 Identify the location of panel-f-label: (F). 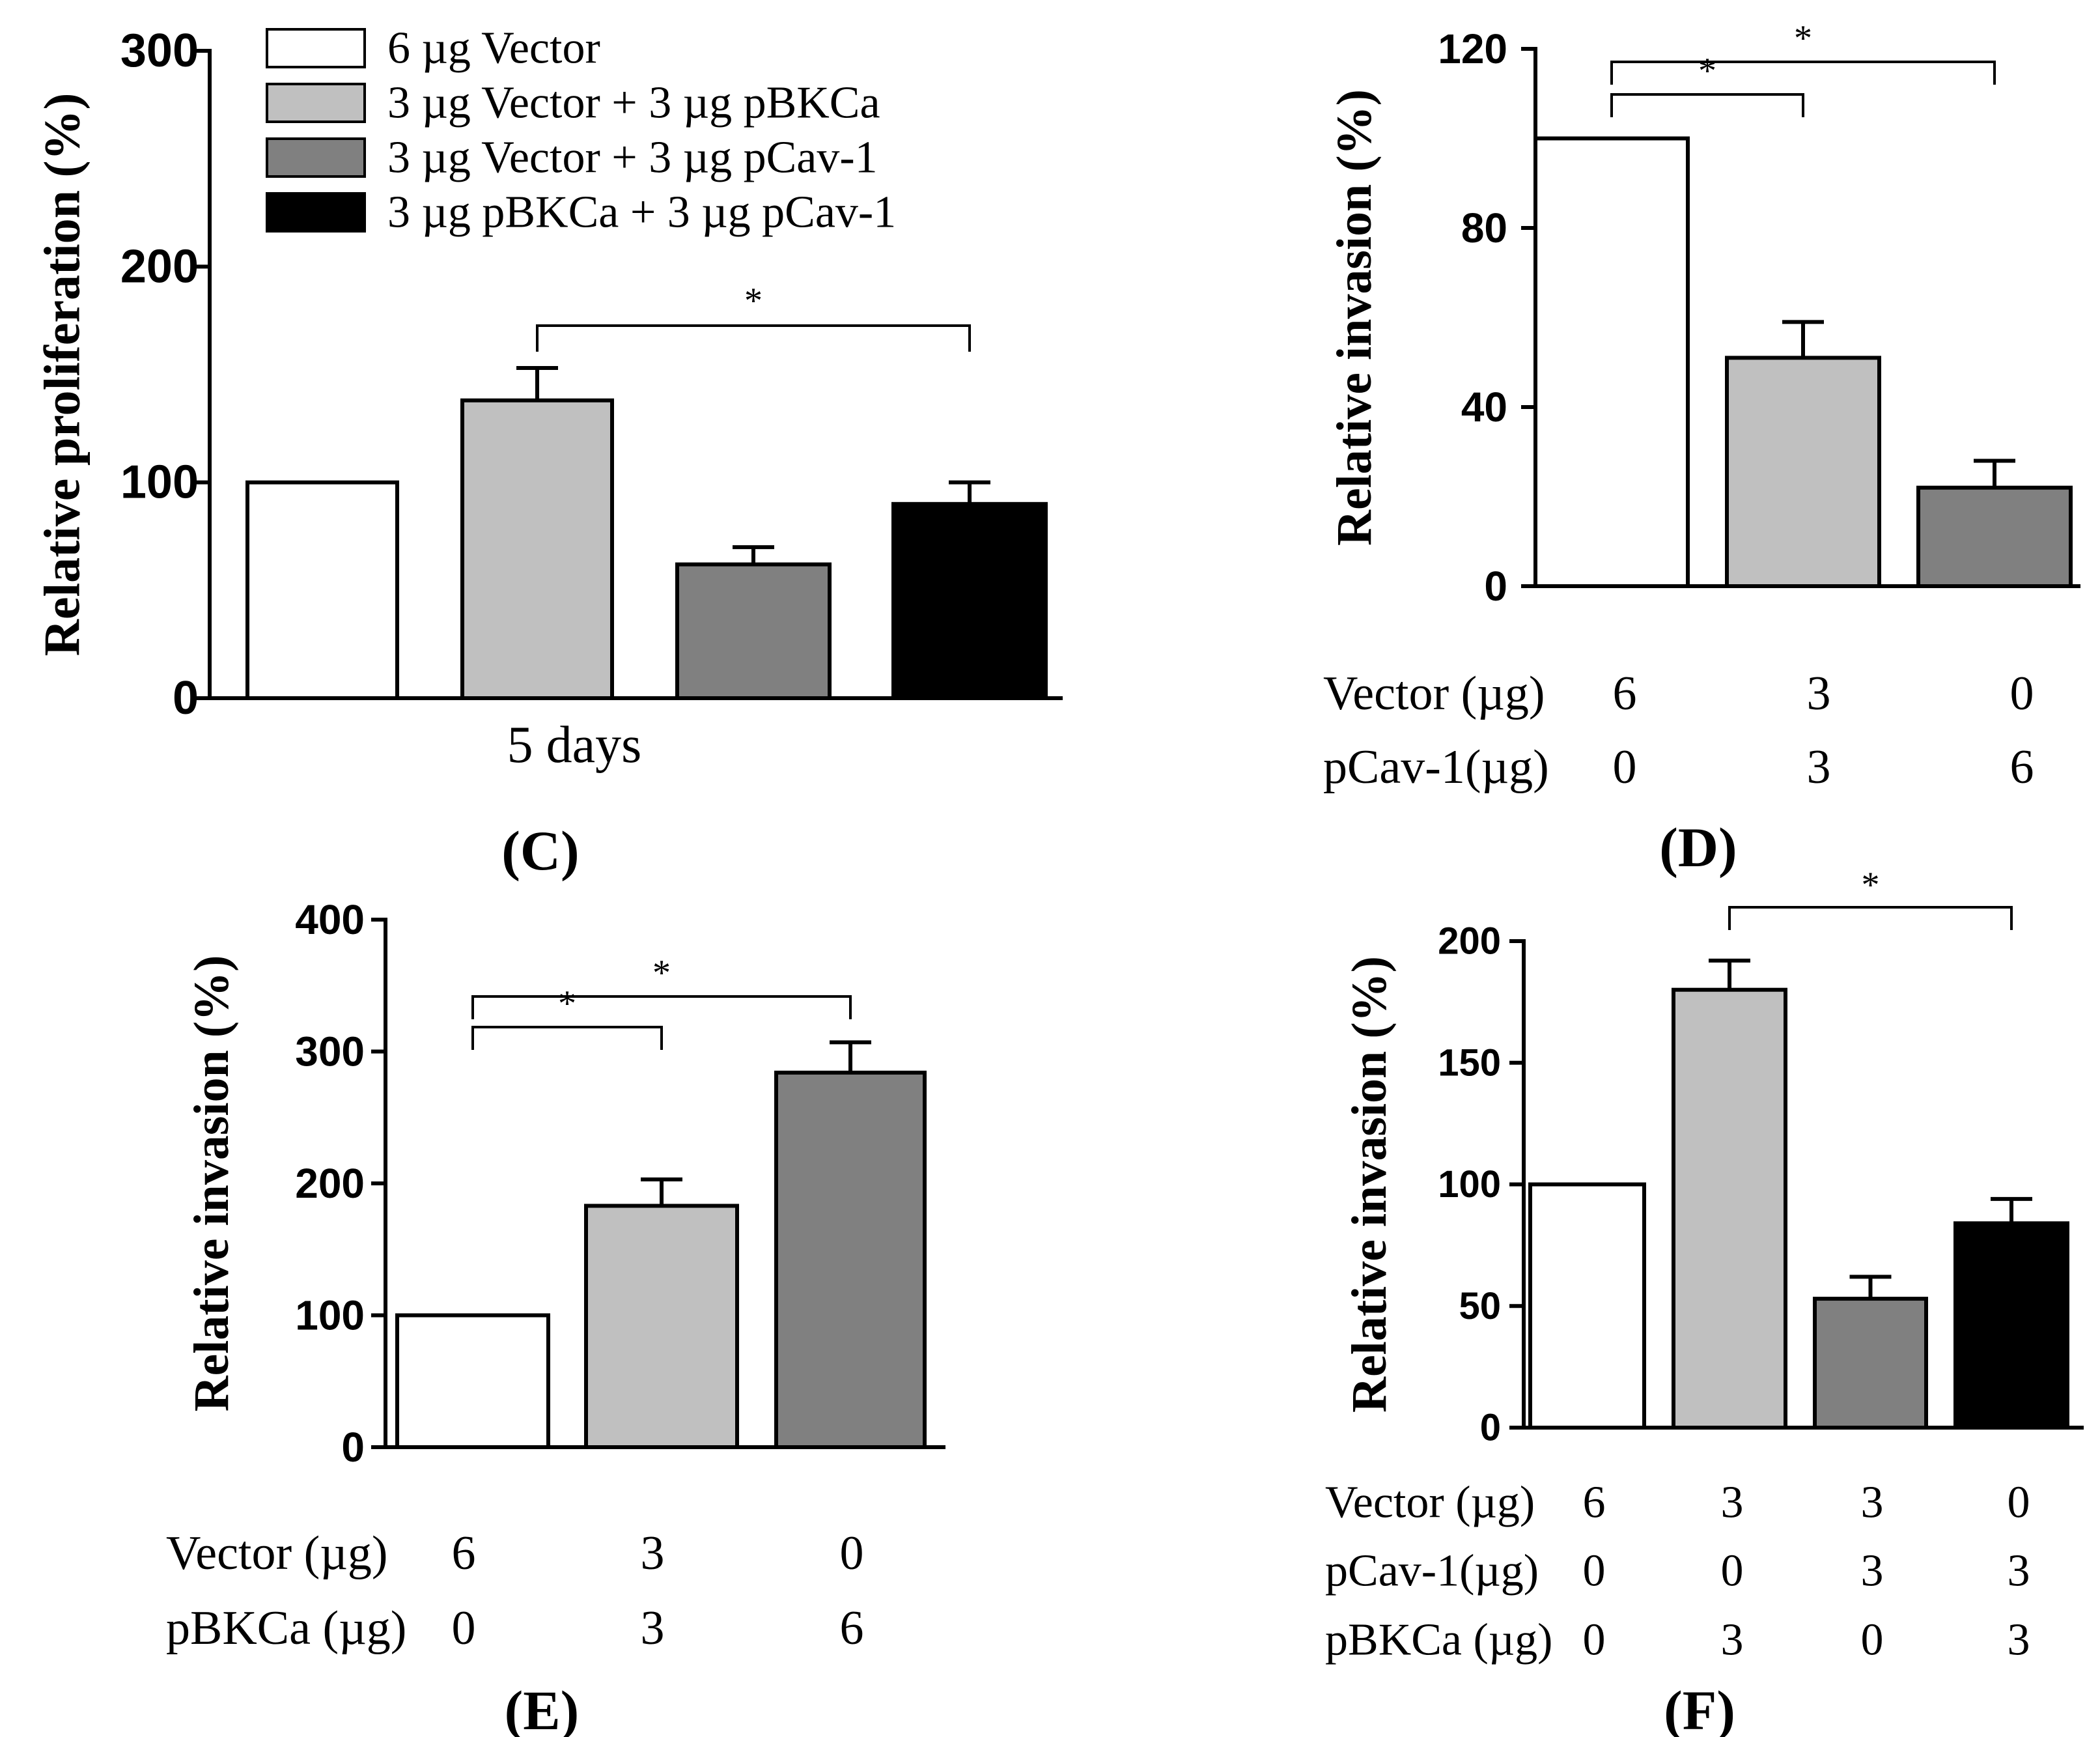
(1700, 1708).